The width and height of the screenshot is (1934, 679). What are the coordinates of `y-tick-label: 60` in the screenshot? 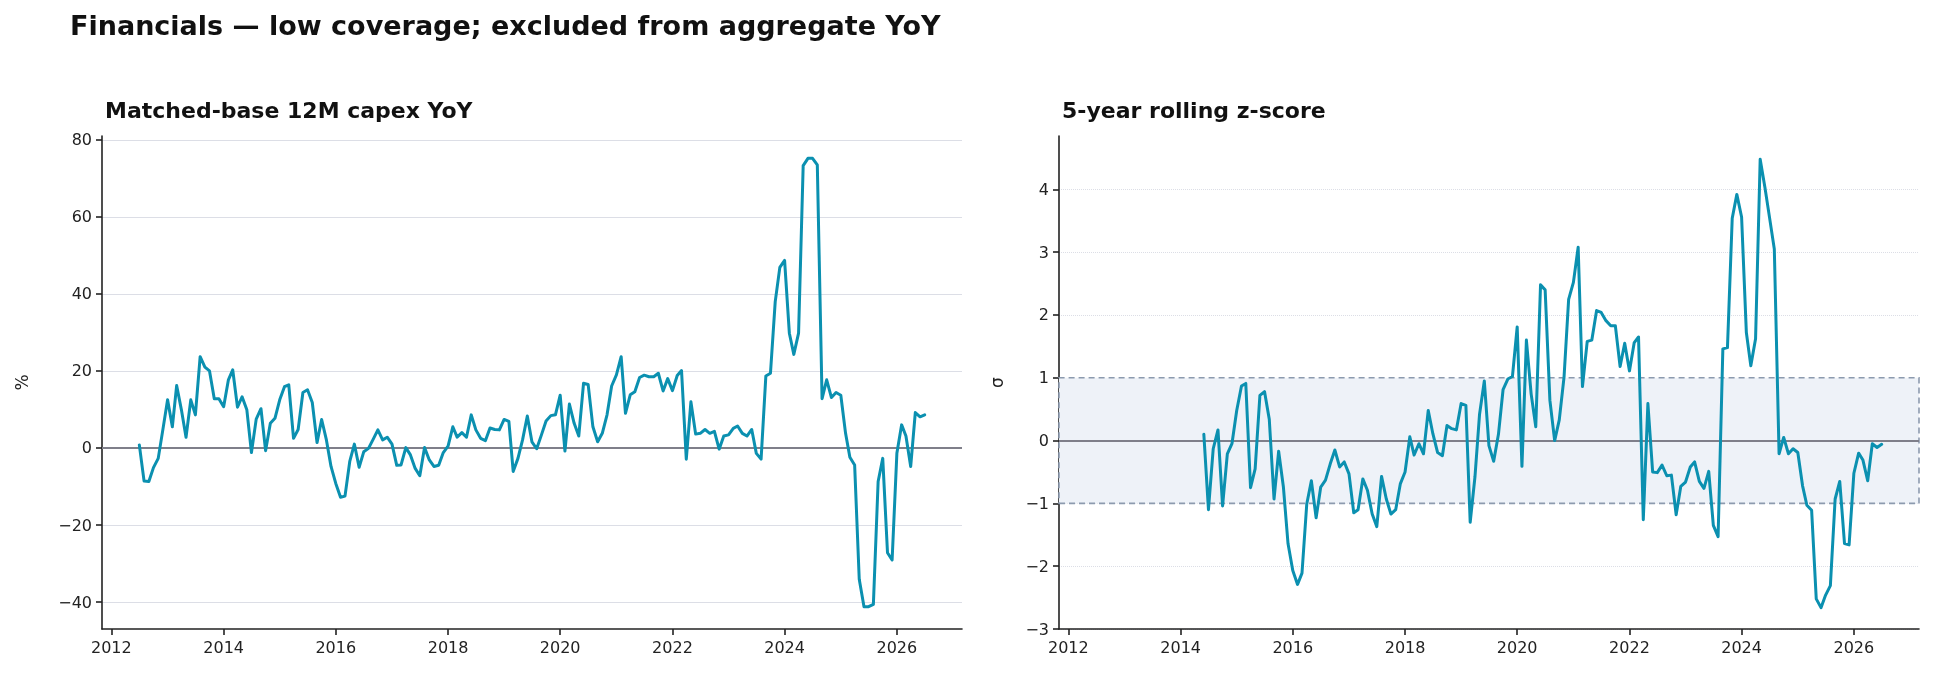 It's located at (81, 217).